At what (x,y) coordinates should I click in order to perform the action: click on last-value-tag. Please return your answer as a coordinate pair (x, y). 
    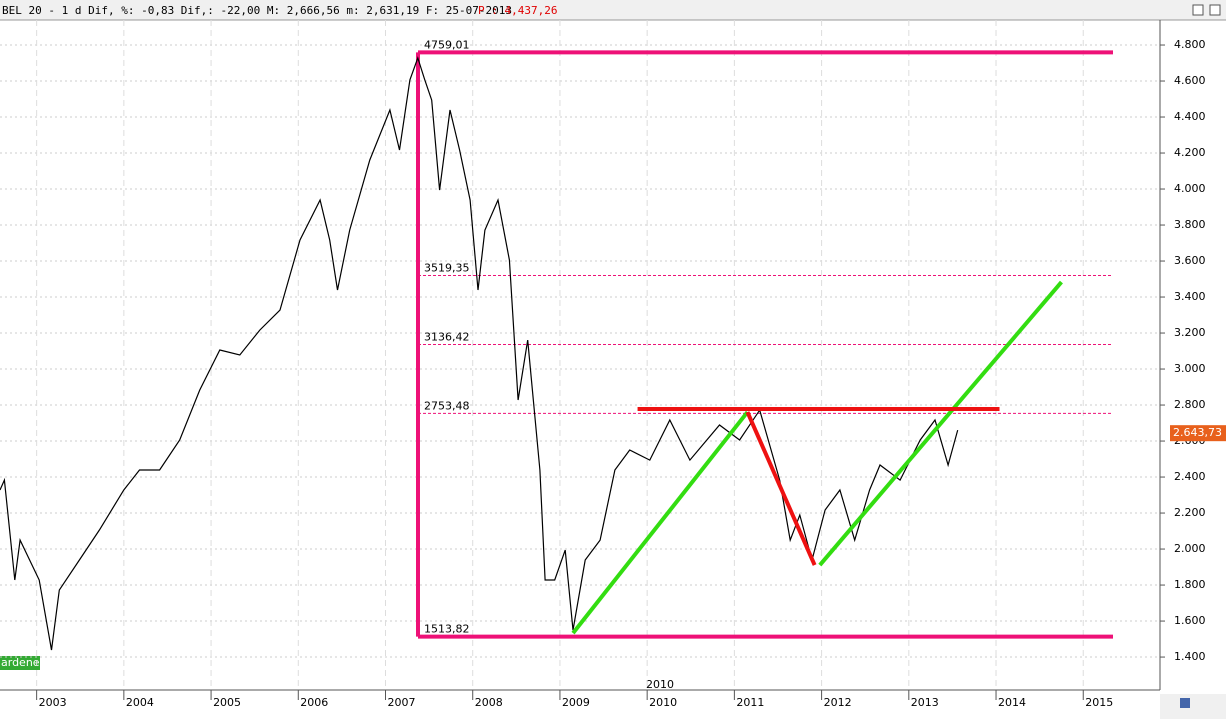
    Looking at the image, I should click on (1198, 433).